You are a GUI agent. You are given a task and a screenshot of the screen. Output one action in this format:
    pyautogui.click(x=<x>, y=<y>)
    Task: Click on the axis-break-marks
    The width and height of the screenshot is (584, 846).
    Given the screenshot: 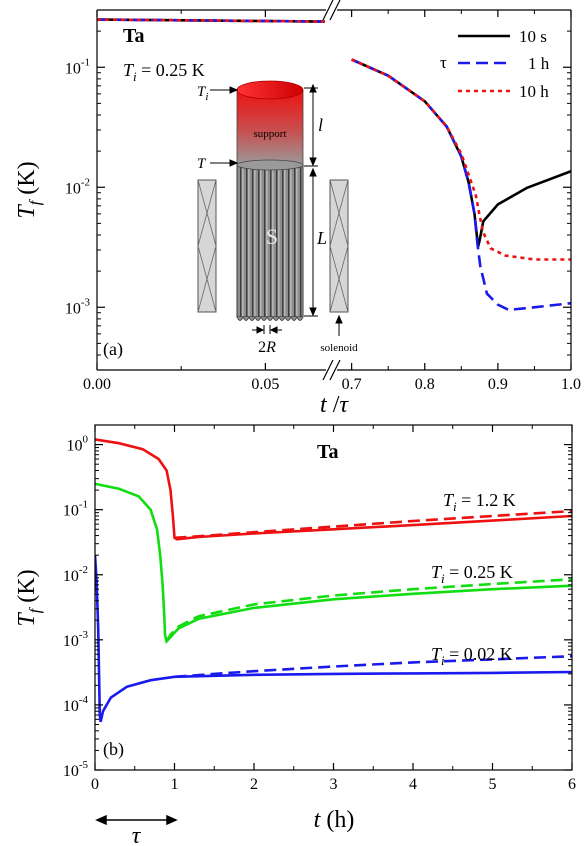 What is the action you would take?
    pyautogui.click(x=331, y=190)
    